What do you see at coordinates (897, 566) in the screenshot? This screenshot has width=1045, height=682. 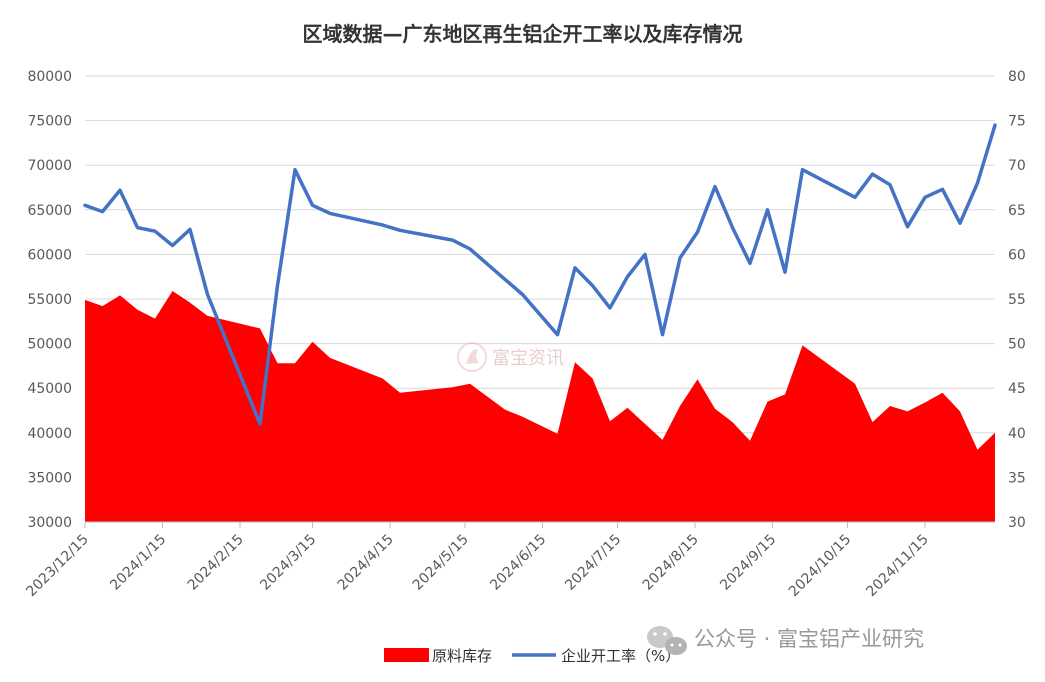 I see `x-tick-label: 2024/11/15` at bounding box center [897, 566].